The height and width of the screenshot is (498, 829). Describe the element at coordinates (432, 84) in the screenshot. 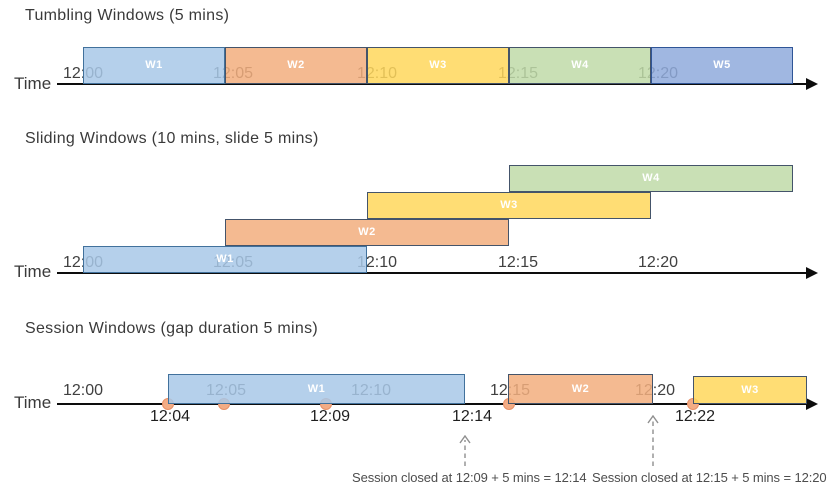

I see `time-axis-line-tumbling` at that location.